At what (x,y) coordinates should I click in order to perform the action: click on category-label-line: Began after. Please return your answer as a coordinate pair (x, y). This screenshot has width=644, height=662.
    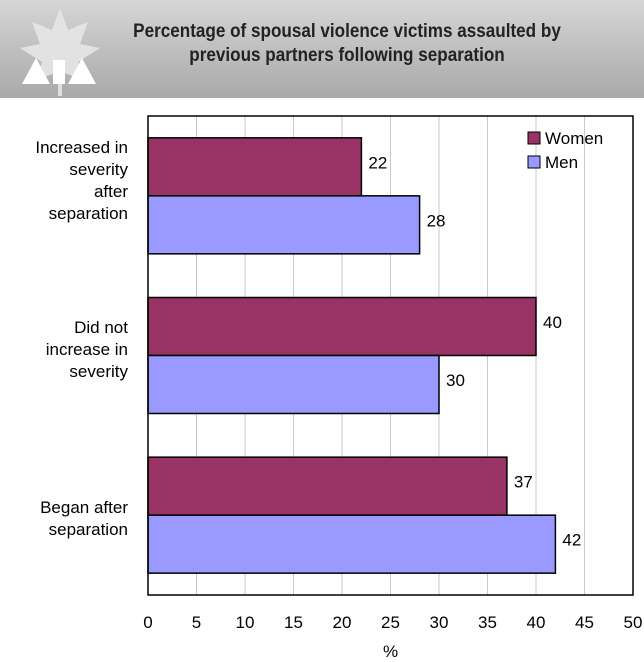
    Looking at the image, I should click on (84, 507).